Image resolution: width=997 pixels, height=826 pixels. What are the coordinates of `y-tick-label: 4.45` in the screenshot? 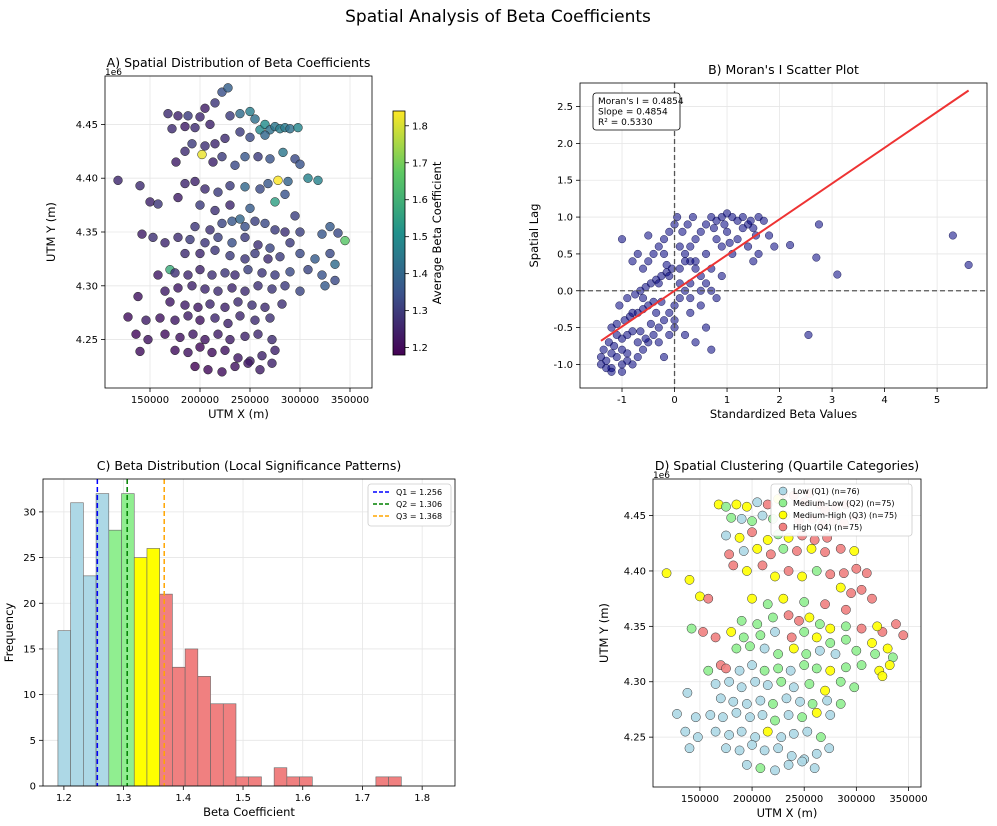 It's located at (635, 516).